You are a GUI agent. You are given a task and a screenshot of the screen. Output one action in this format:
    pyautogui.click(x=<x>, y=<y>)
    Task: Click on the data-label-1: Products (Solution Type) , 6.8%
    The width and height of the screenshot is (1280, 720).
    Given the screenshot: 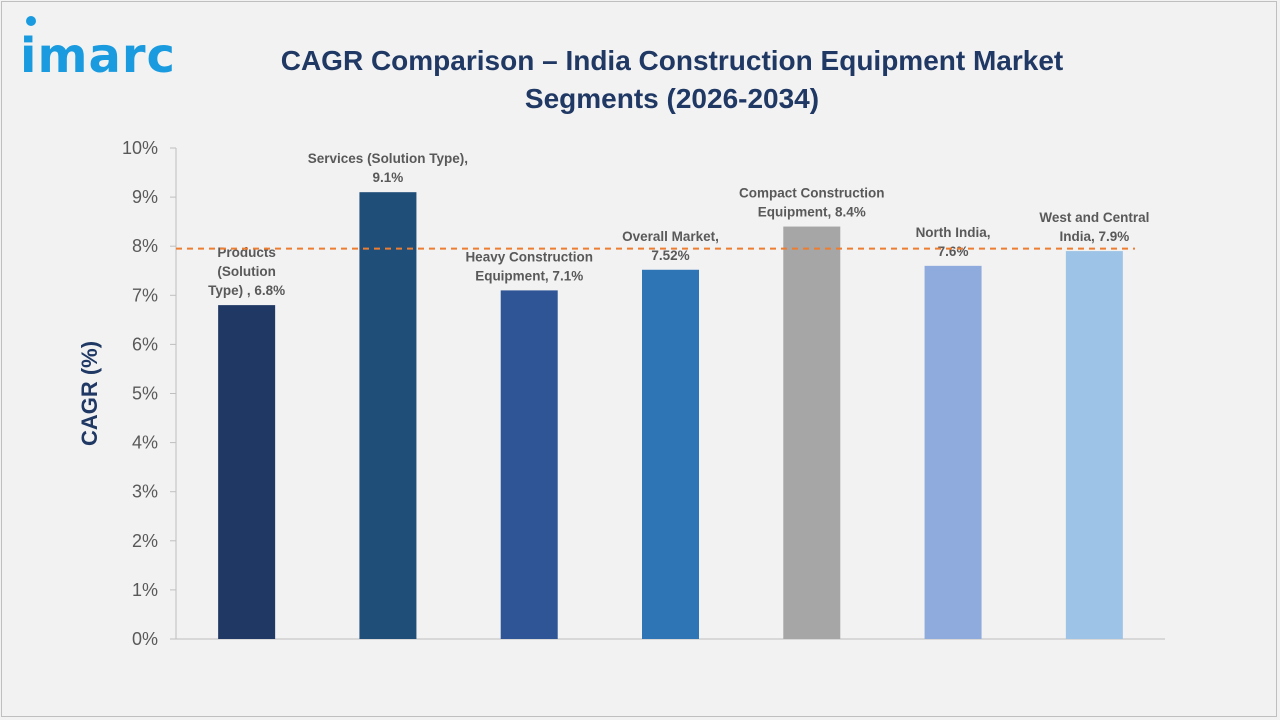 What is the action you would take?
    pyautogui.click(x=246, y=271)
    